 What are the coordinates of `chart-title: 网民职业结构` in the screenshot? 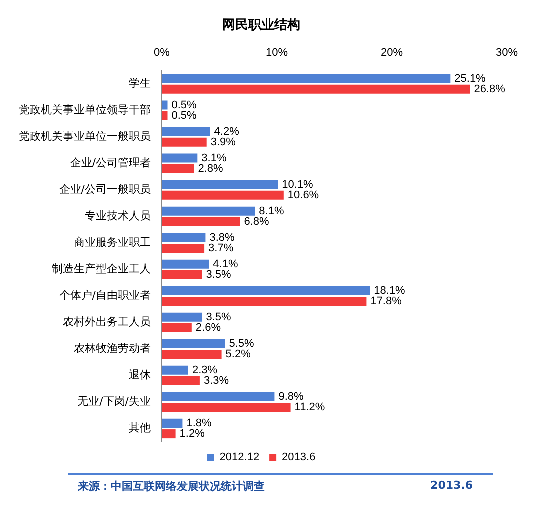 It's located at (261, 26).